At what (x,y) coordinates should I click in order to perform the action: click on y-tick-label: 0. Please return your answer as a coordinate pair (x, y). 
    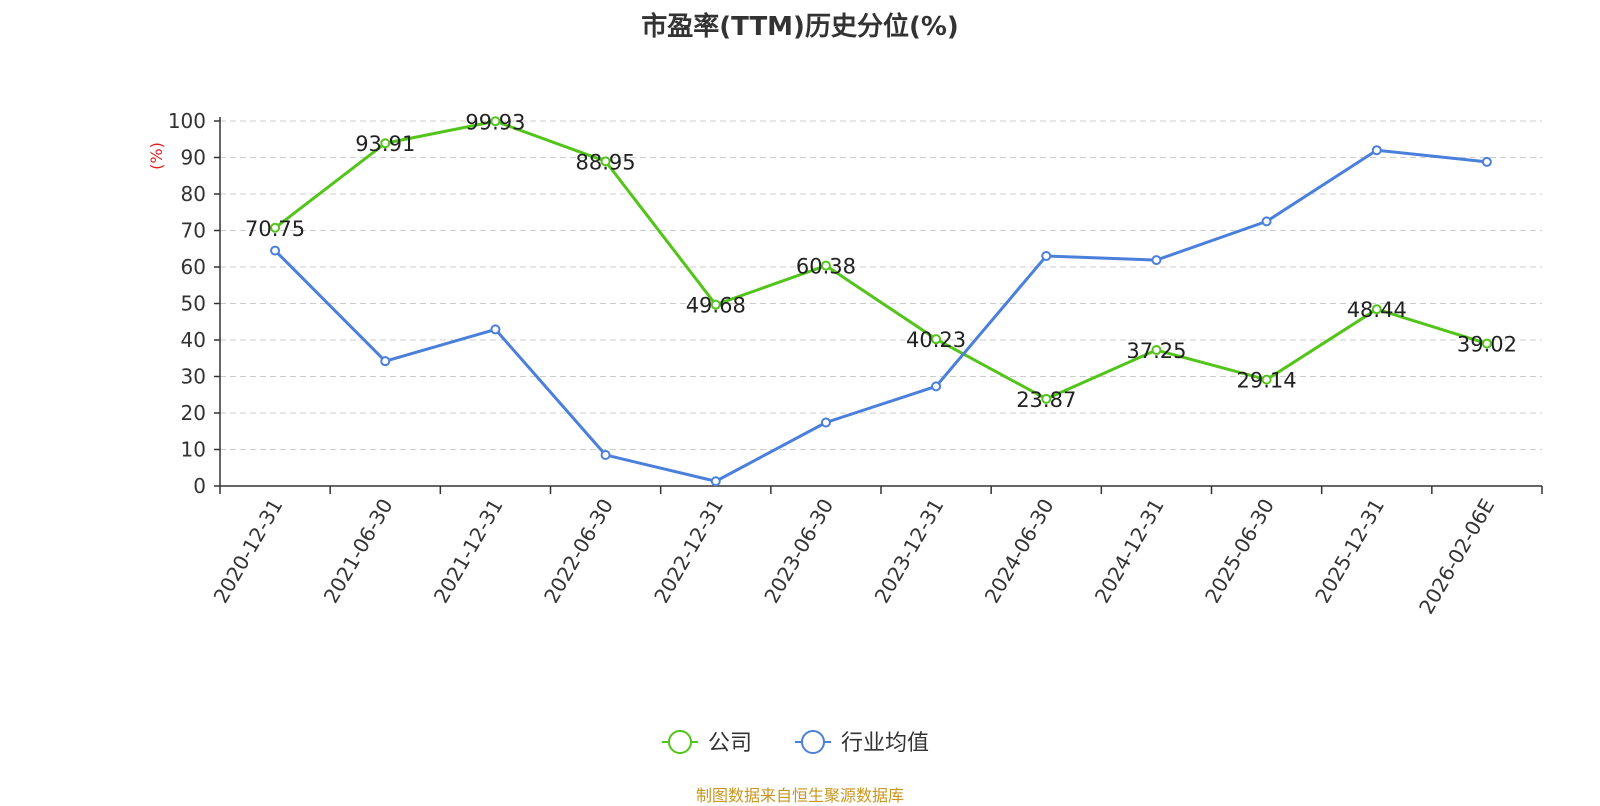
    Looking at the image, I should click on (199, 486).